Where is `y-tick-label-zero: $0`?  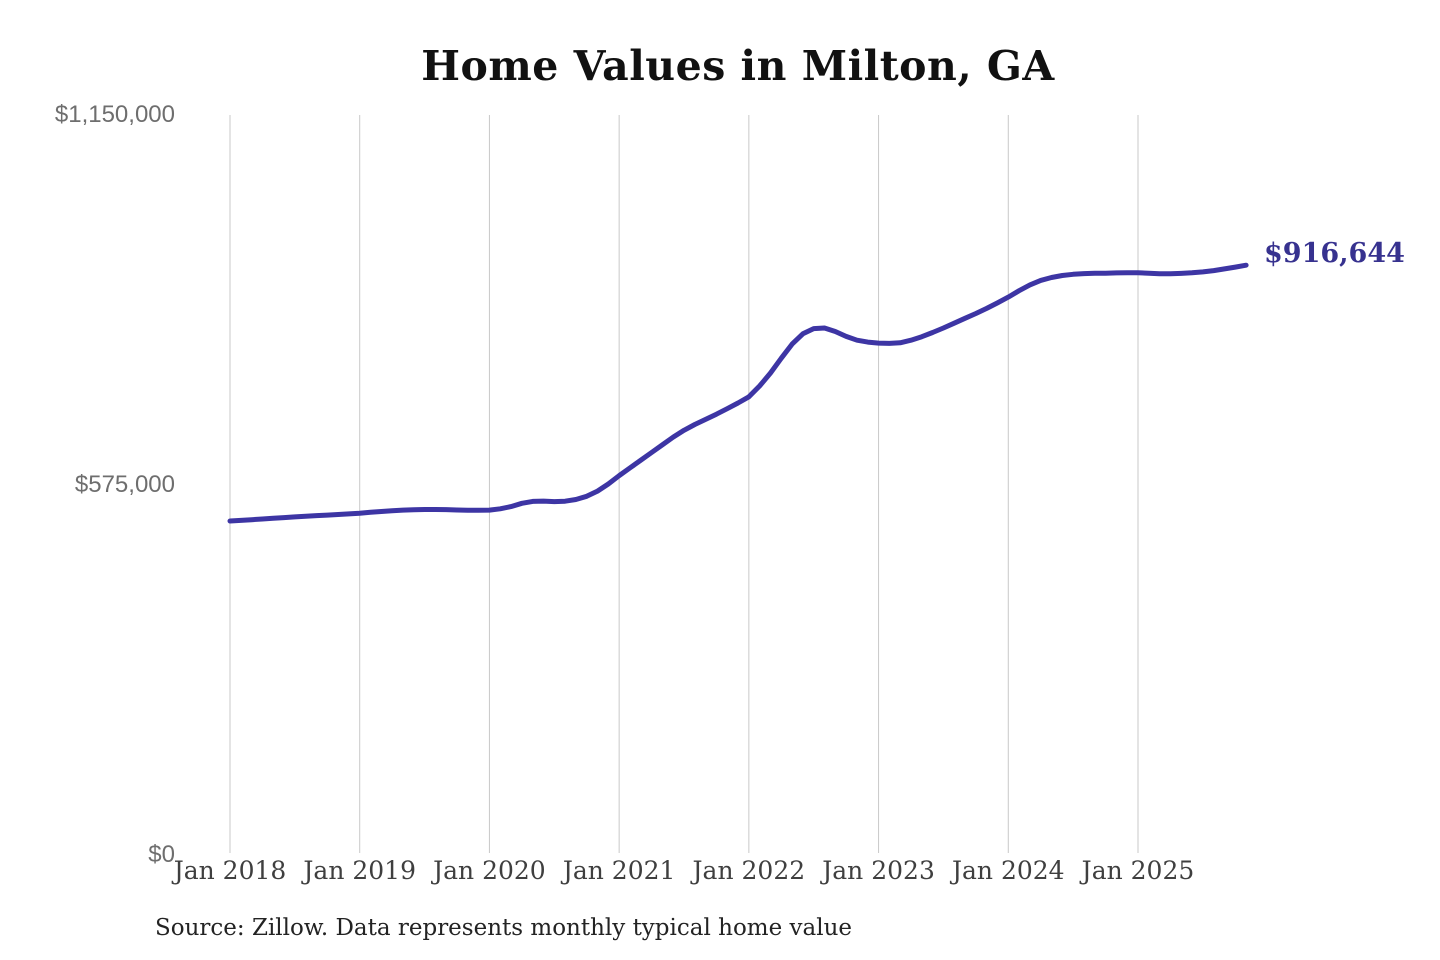 y-tick-label-zero: $0 is located at coordinates (161, 854).